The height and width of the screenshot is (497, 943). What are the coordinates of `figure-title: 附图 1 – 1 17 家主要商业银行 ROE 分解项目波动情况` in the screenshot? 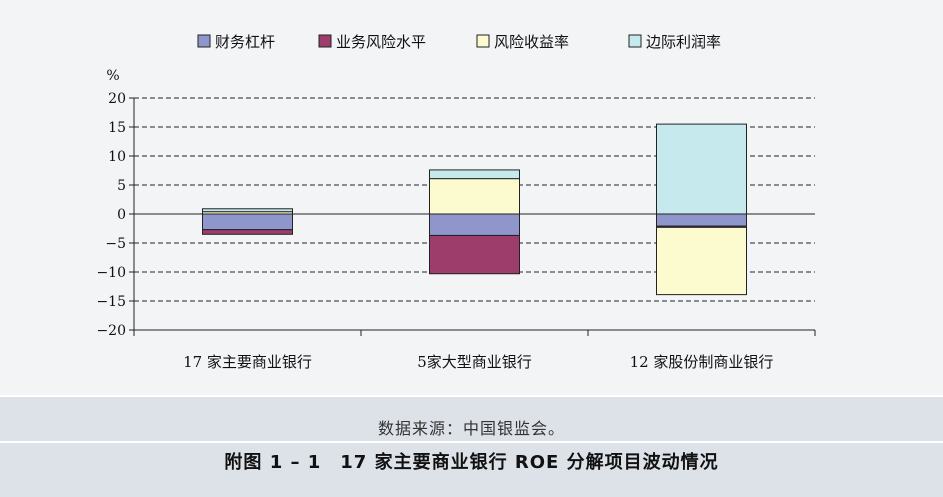 It's located at (471, 462).